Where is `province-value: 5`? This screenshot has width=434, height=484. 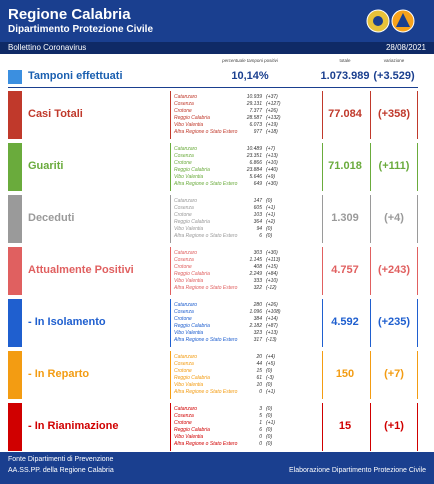 province-value: 5 is located at coordinates (260, 416).